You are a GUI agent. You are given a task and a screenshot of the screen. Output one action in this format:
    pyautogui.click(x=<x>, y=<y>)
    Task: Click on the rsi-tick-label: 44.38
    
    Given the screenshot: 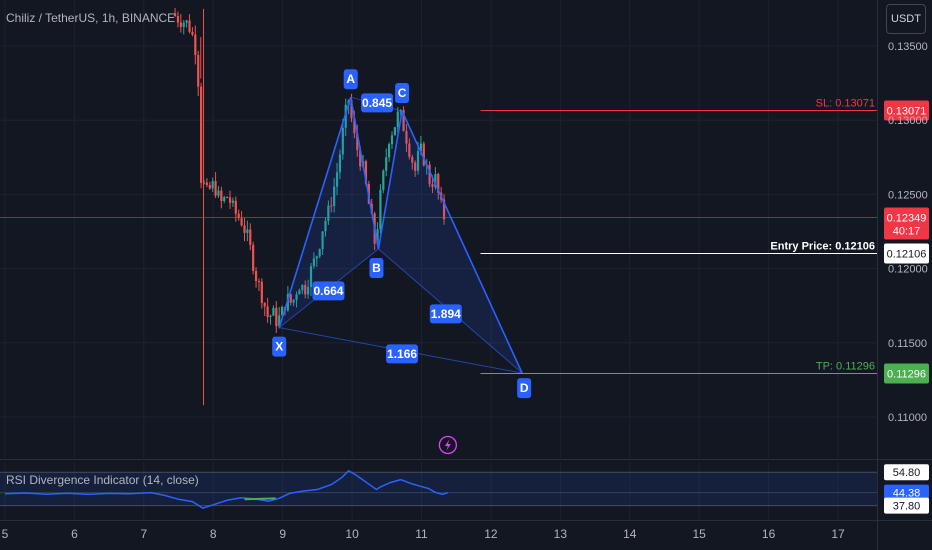 What is the action you would take?
    pyautogui.click(x=907, y=494)
    